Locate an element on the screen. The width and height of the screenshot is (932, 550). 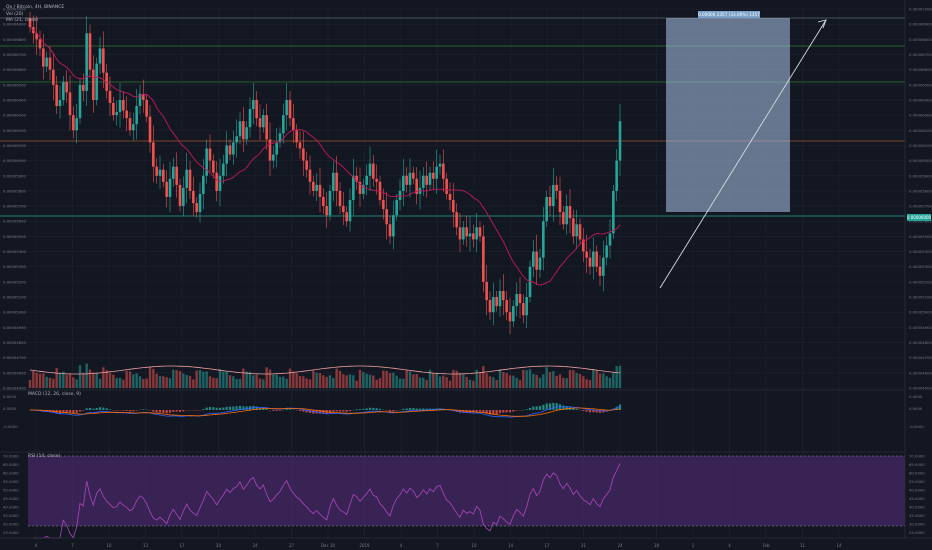
left-price-tick-label: 0.00006700 is located at coordinates (15, 54).